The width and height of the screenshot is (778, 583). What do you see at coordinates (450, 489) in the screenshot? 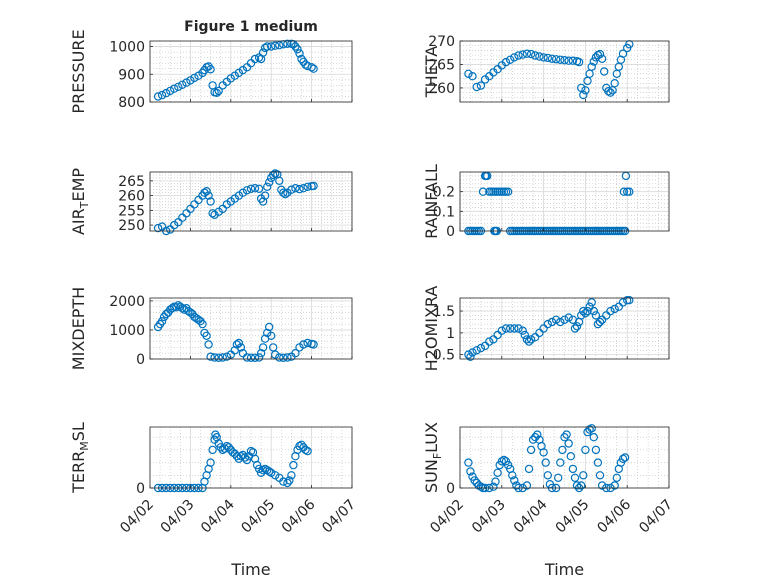
I see `y-tick-label: 0` at bounding box center [450, 489].